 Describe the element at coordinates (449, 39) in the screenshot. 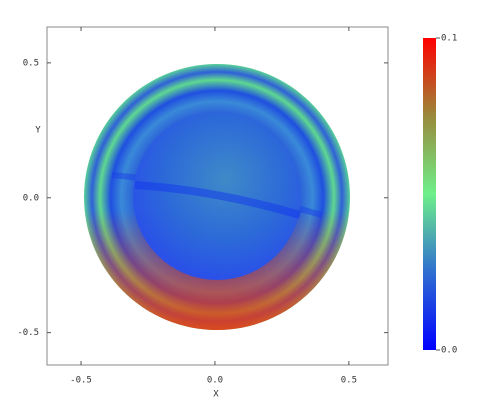

I see `colorbar-tick-label: 0.1` at that location.